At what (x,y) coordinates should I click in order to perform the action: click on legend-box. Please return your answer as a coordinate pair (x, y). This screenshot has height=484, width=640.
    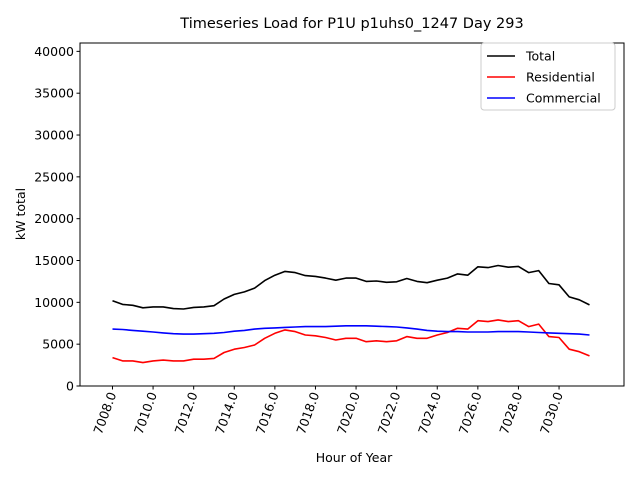
    Looking at the image, I should click on (548, 76).